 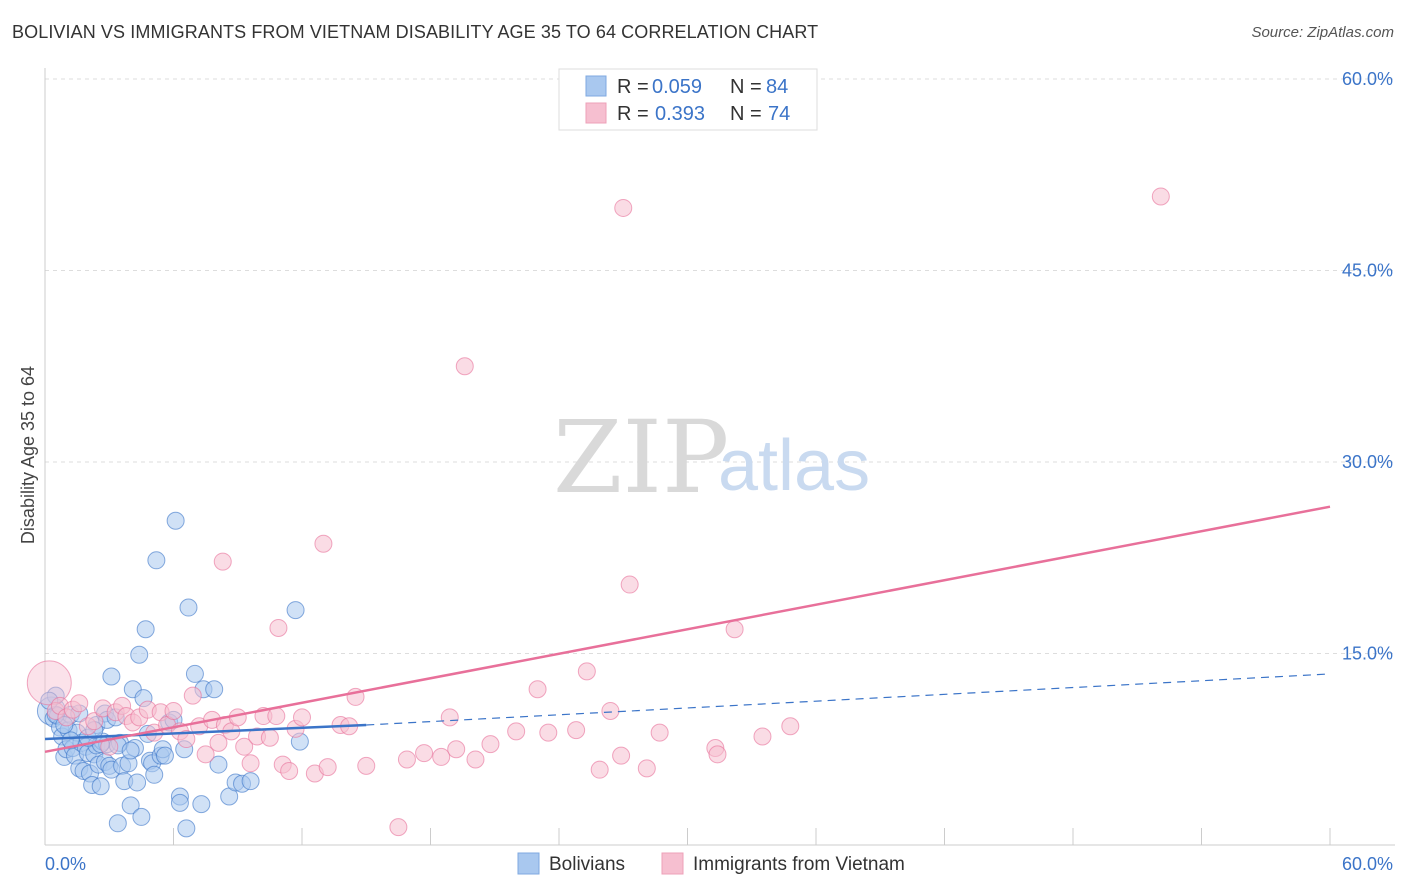 What do you see at coordinates (680, 114) in the screenshot?
I see `legend-r-value-2: 0.393` at bounding box center [680, 114].